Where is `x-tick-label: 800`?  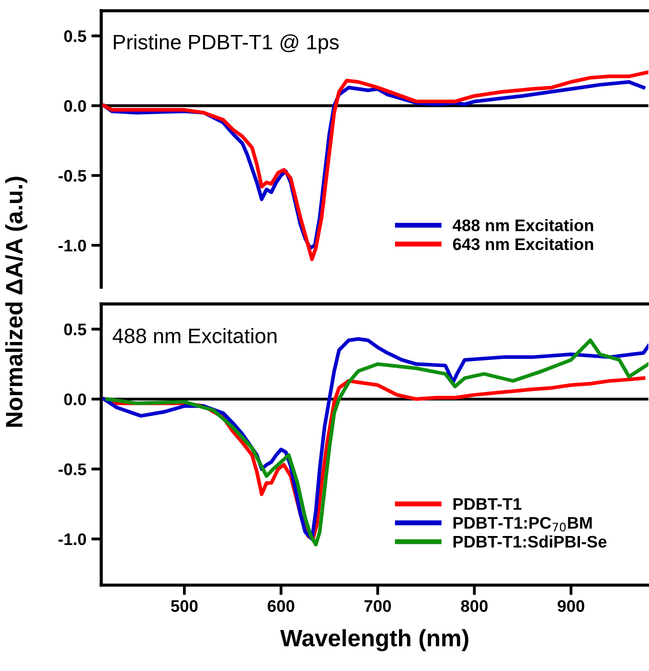
x-tick-label: 800 is located at coordinates (474, 606).